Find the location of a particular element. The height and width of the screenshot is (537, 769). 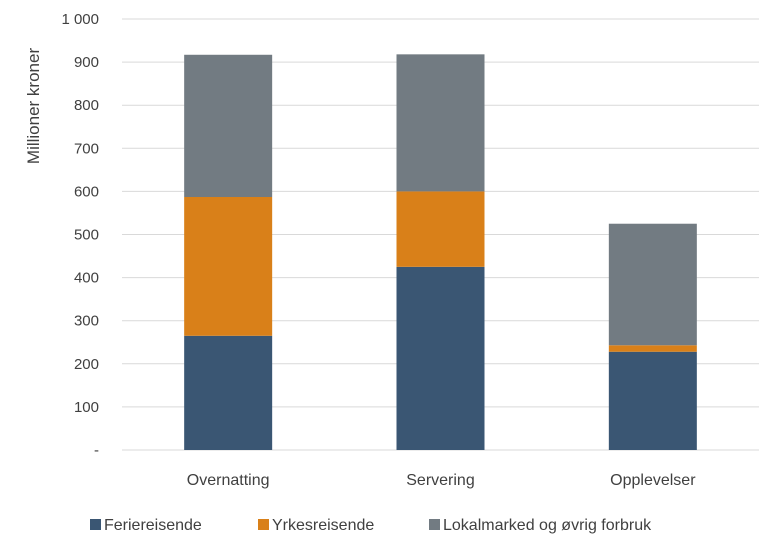

x-axis-category-labels: Overnatting Servering Opplevelser is located at coordinates (441, 480).